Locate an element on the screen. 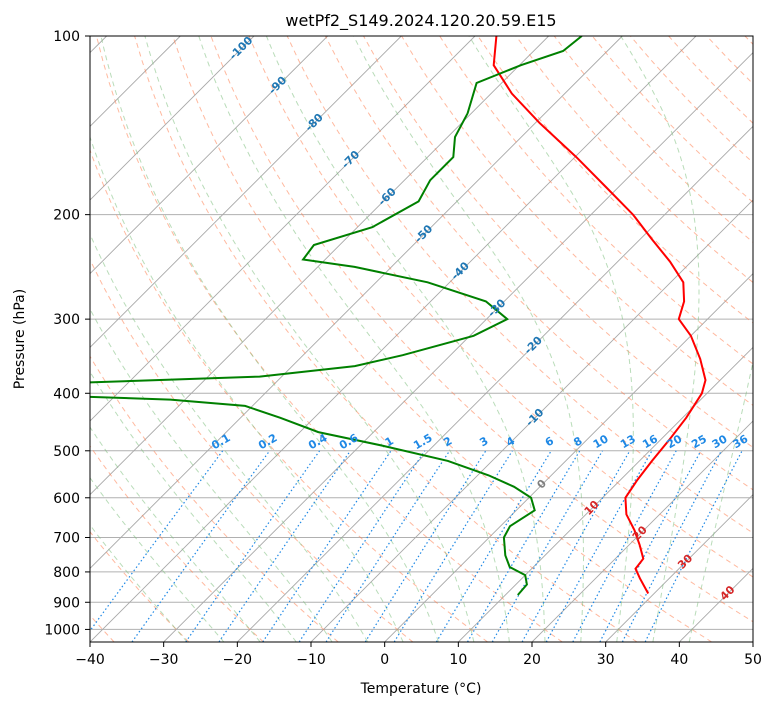 The width and height of the screenshot is (775, 708). y-tick-label: 400 is located at coordinates (66, 394).